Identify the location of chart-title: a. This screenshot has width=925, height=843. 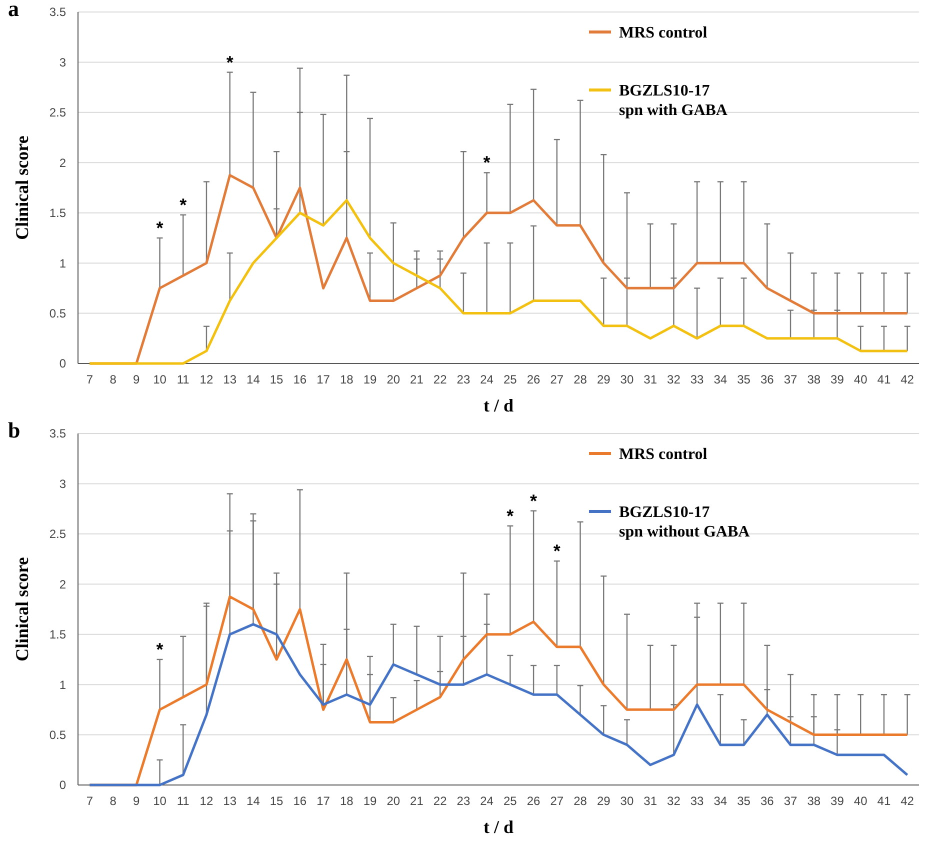
(13, 10).